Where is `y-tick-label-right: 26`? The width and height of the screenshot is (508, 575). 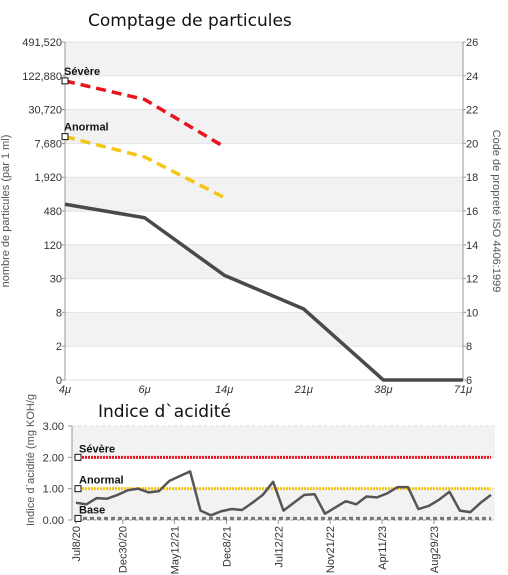
y-tick-label-right: 26 is located at coordinates (472, 43).